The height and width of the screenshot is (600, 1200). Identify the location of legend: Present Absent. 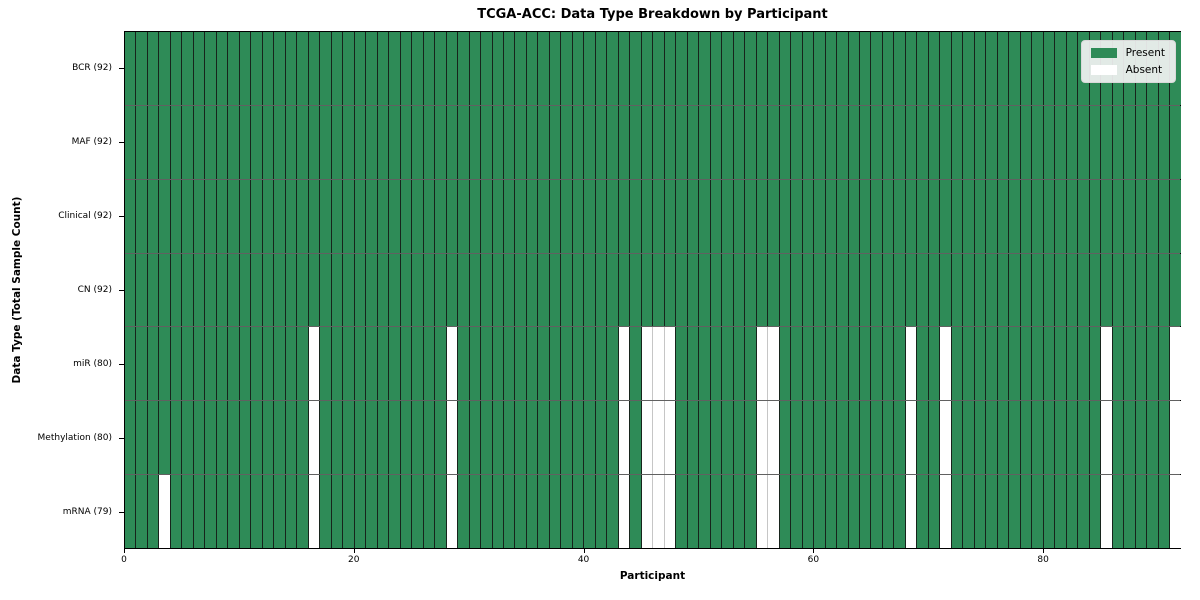
(1128, 61).